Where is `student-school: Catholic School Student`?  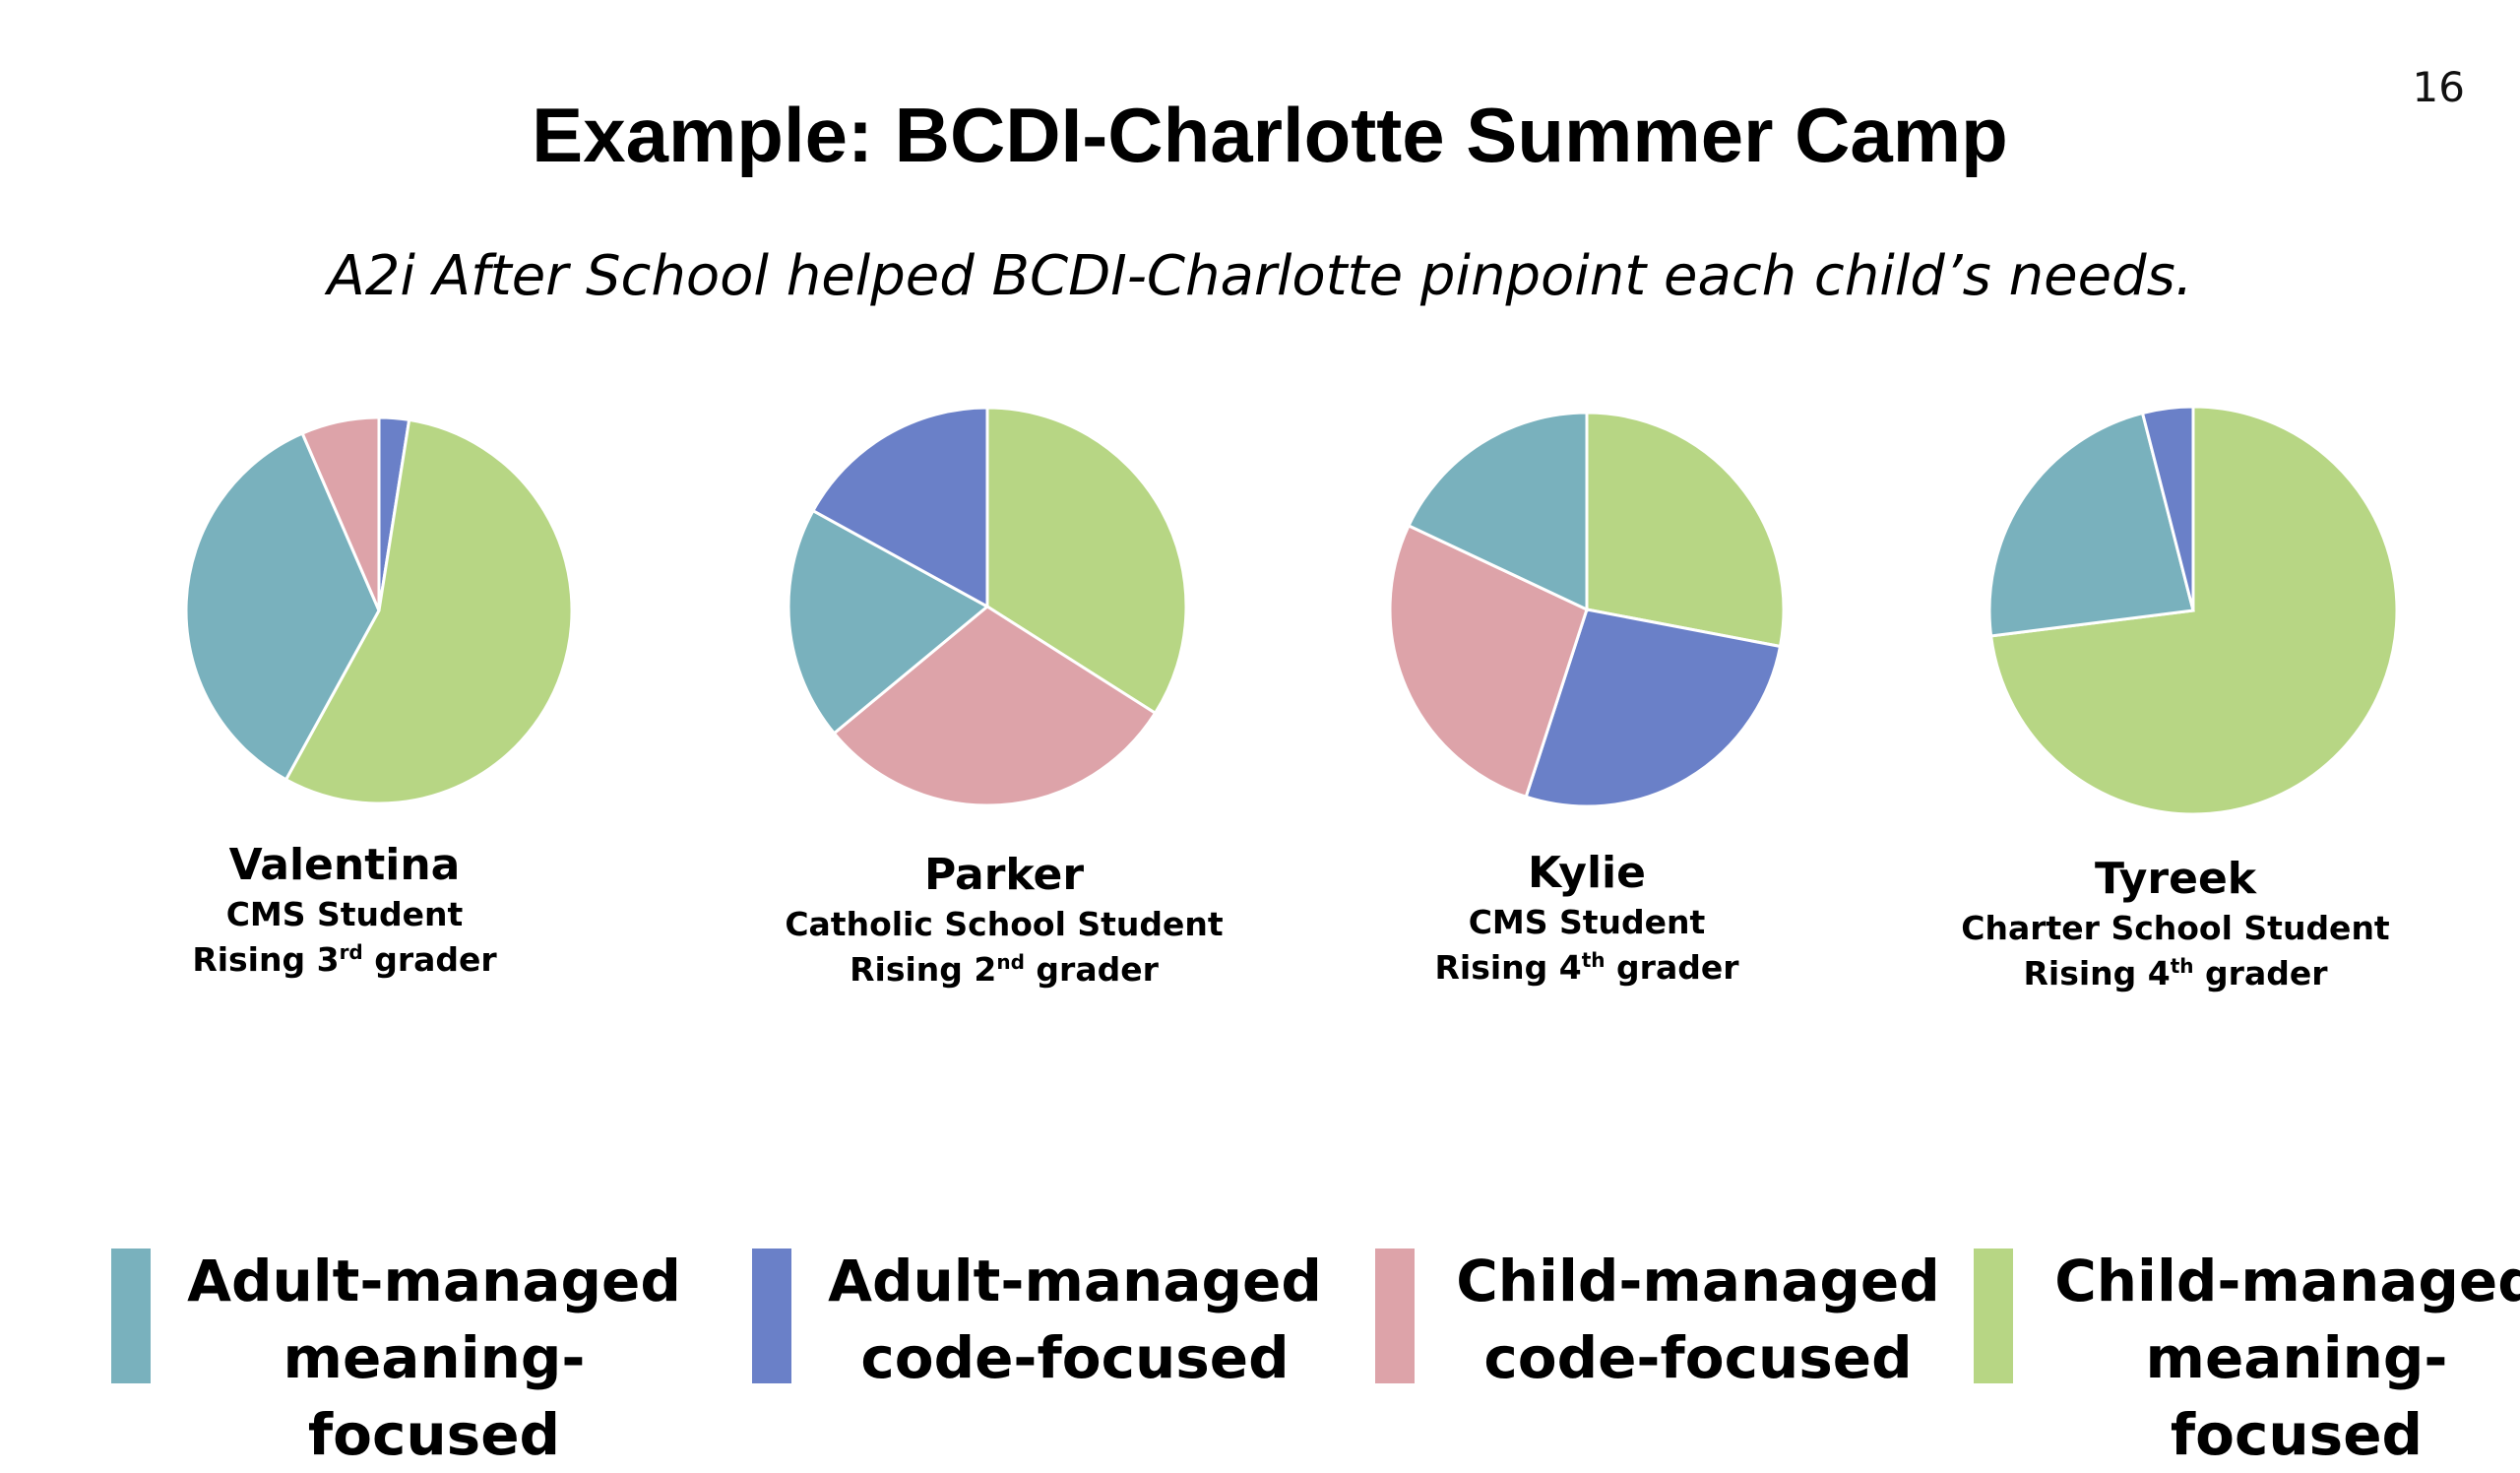 student-school: Catholic School Student is located at coordinates (1004, 924).